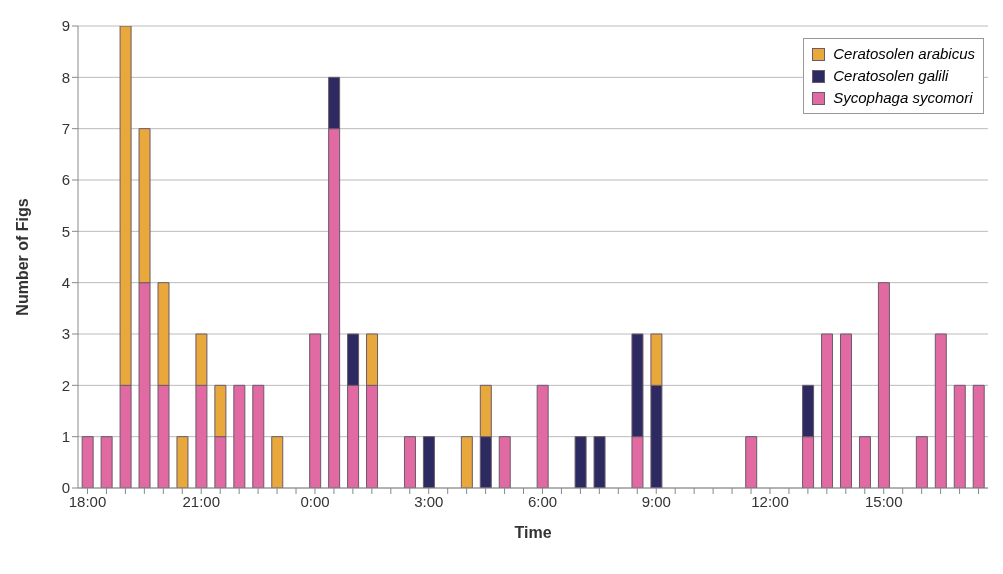 Image resolution: width=1003 pixels, height=574 pixels. I want to click on y-tick-label: 4, so click(65, 282).